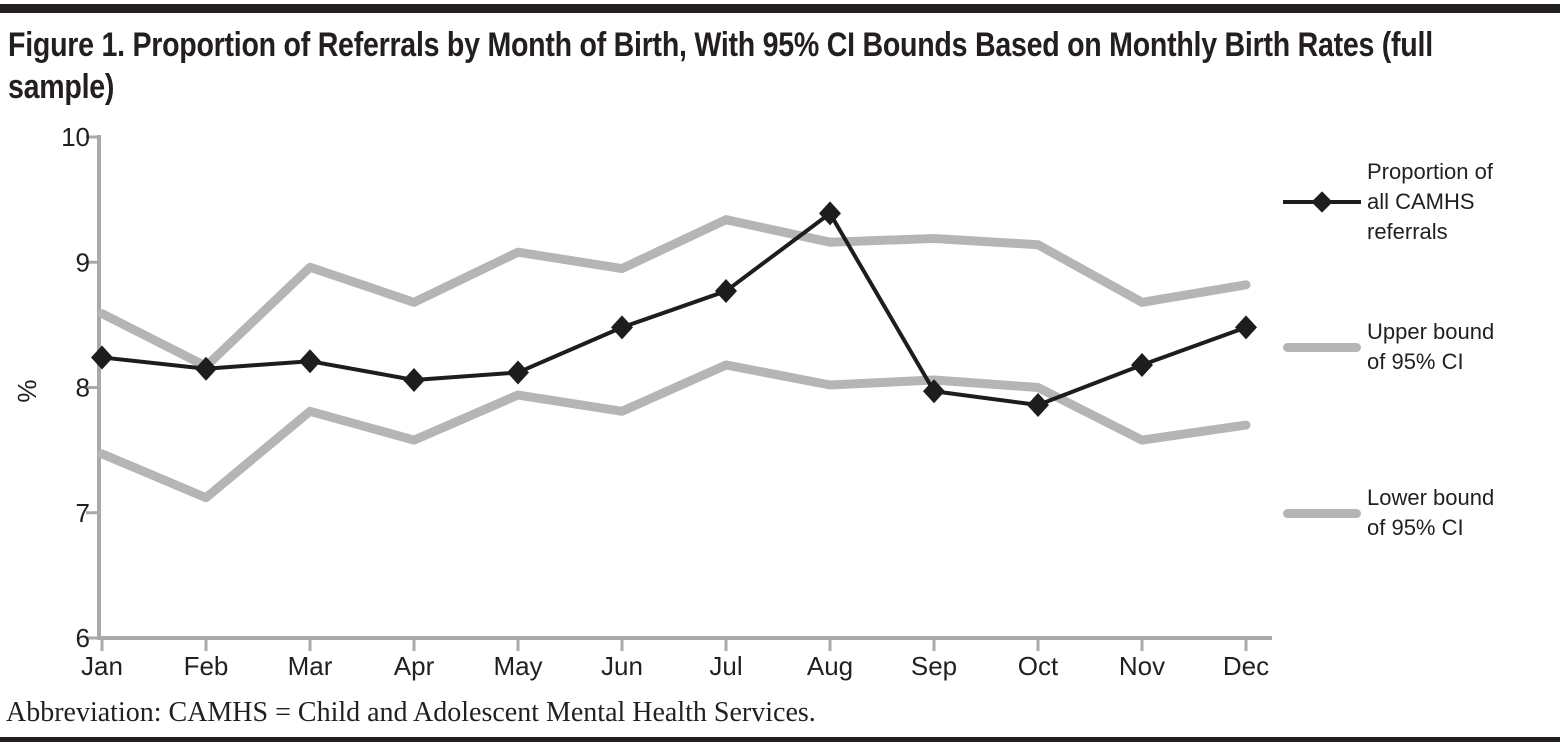  What do you see at coordinates (83, 513) in the screenshot?
I see `y-tick-label: 7` at bounding box center [83, 513].